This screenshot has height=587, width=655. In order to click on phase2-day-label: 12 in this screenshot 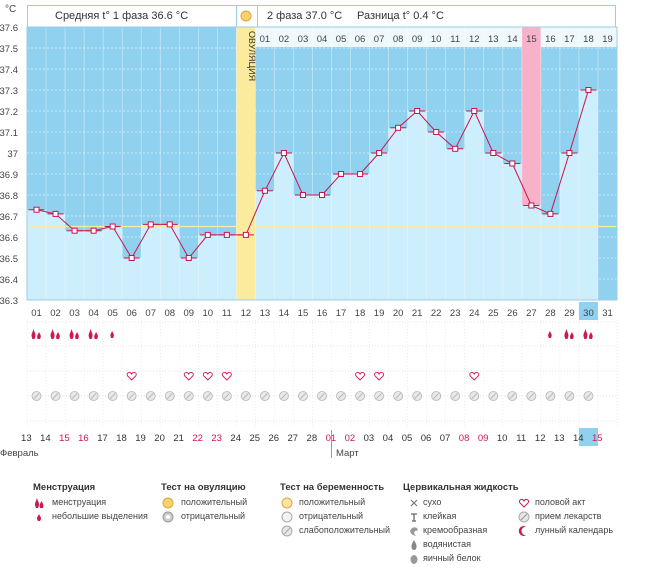, I will do `click(474, 39)`.